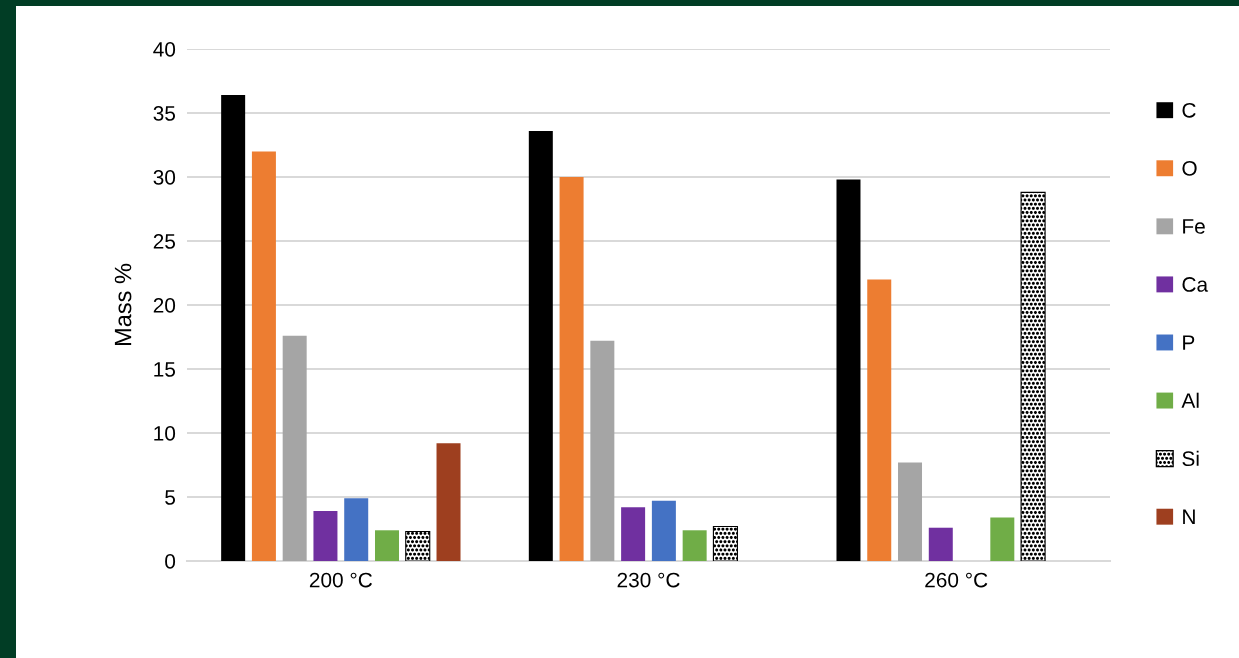 Image resolution: width=1239 pixels, height=658 pixels. What do you see at coordinates (164, 241) in the screenshot?
I see `y-tick-label: 25` at bounding box center [164, 241].